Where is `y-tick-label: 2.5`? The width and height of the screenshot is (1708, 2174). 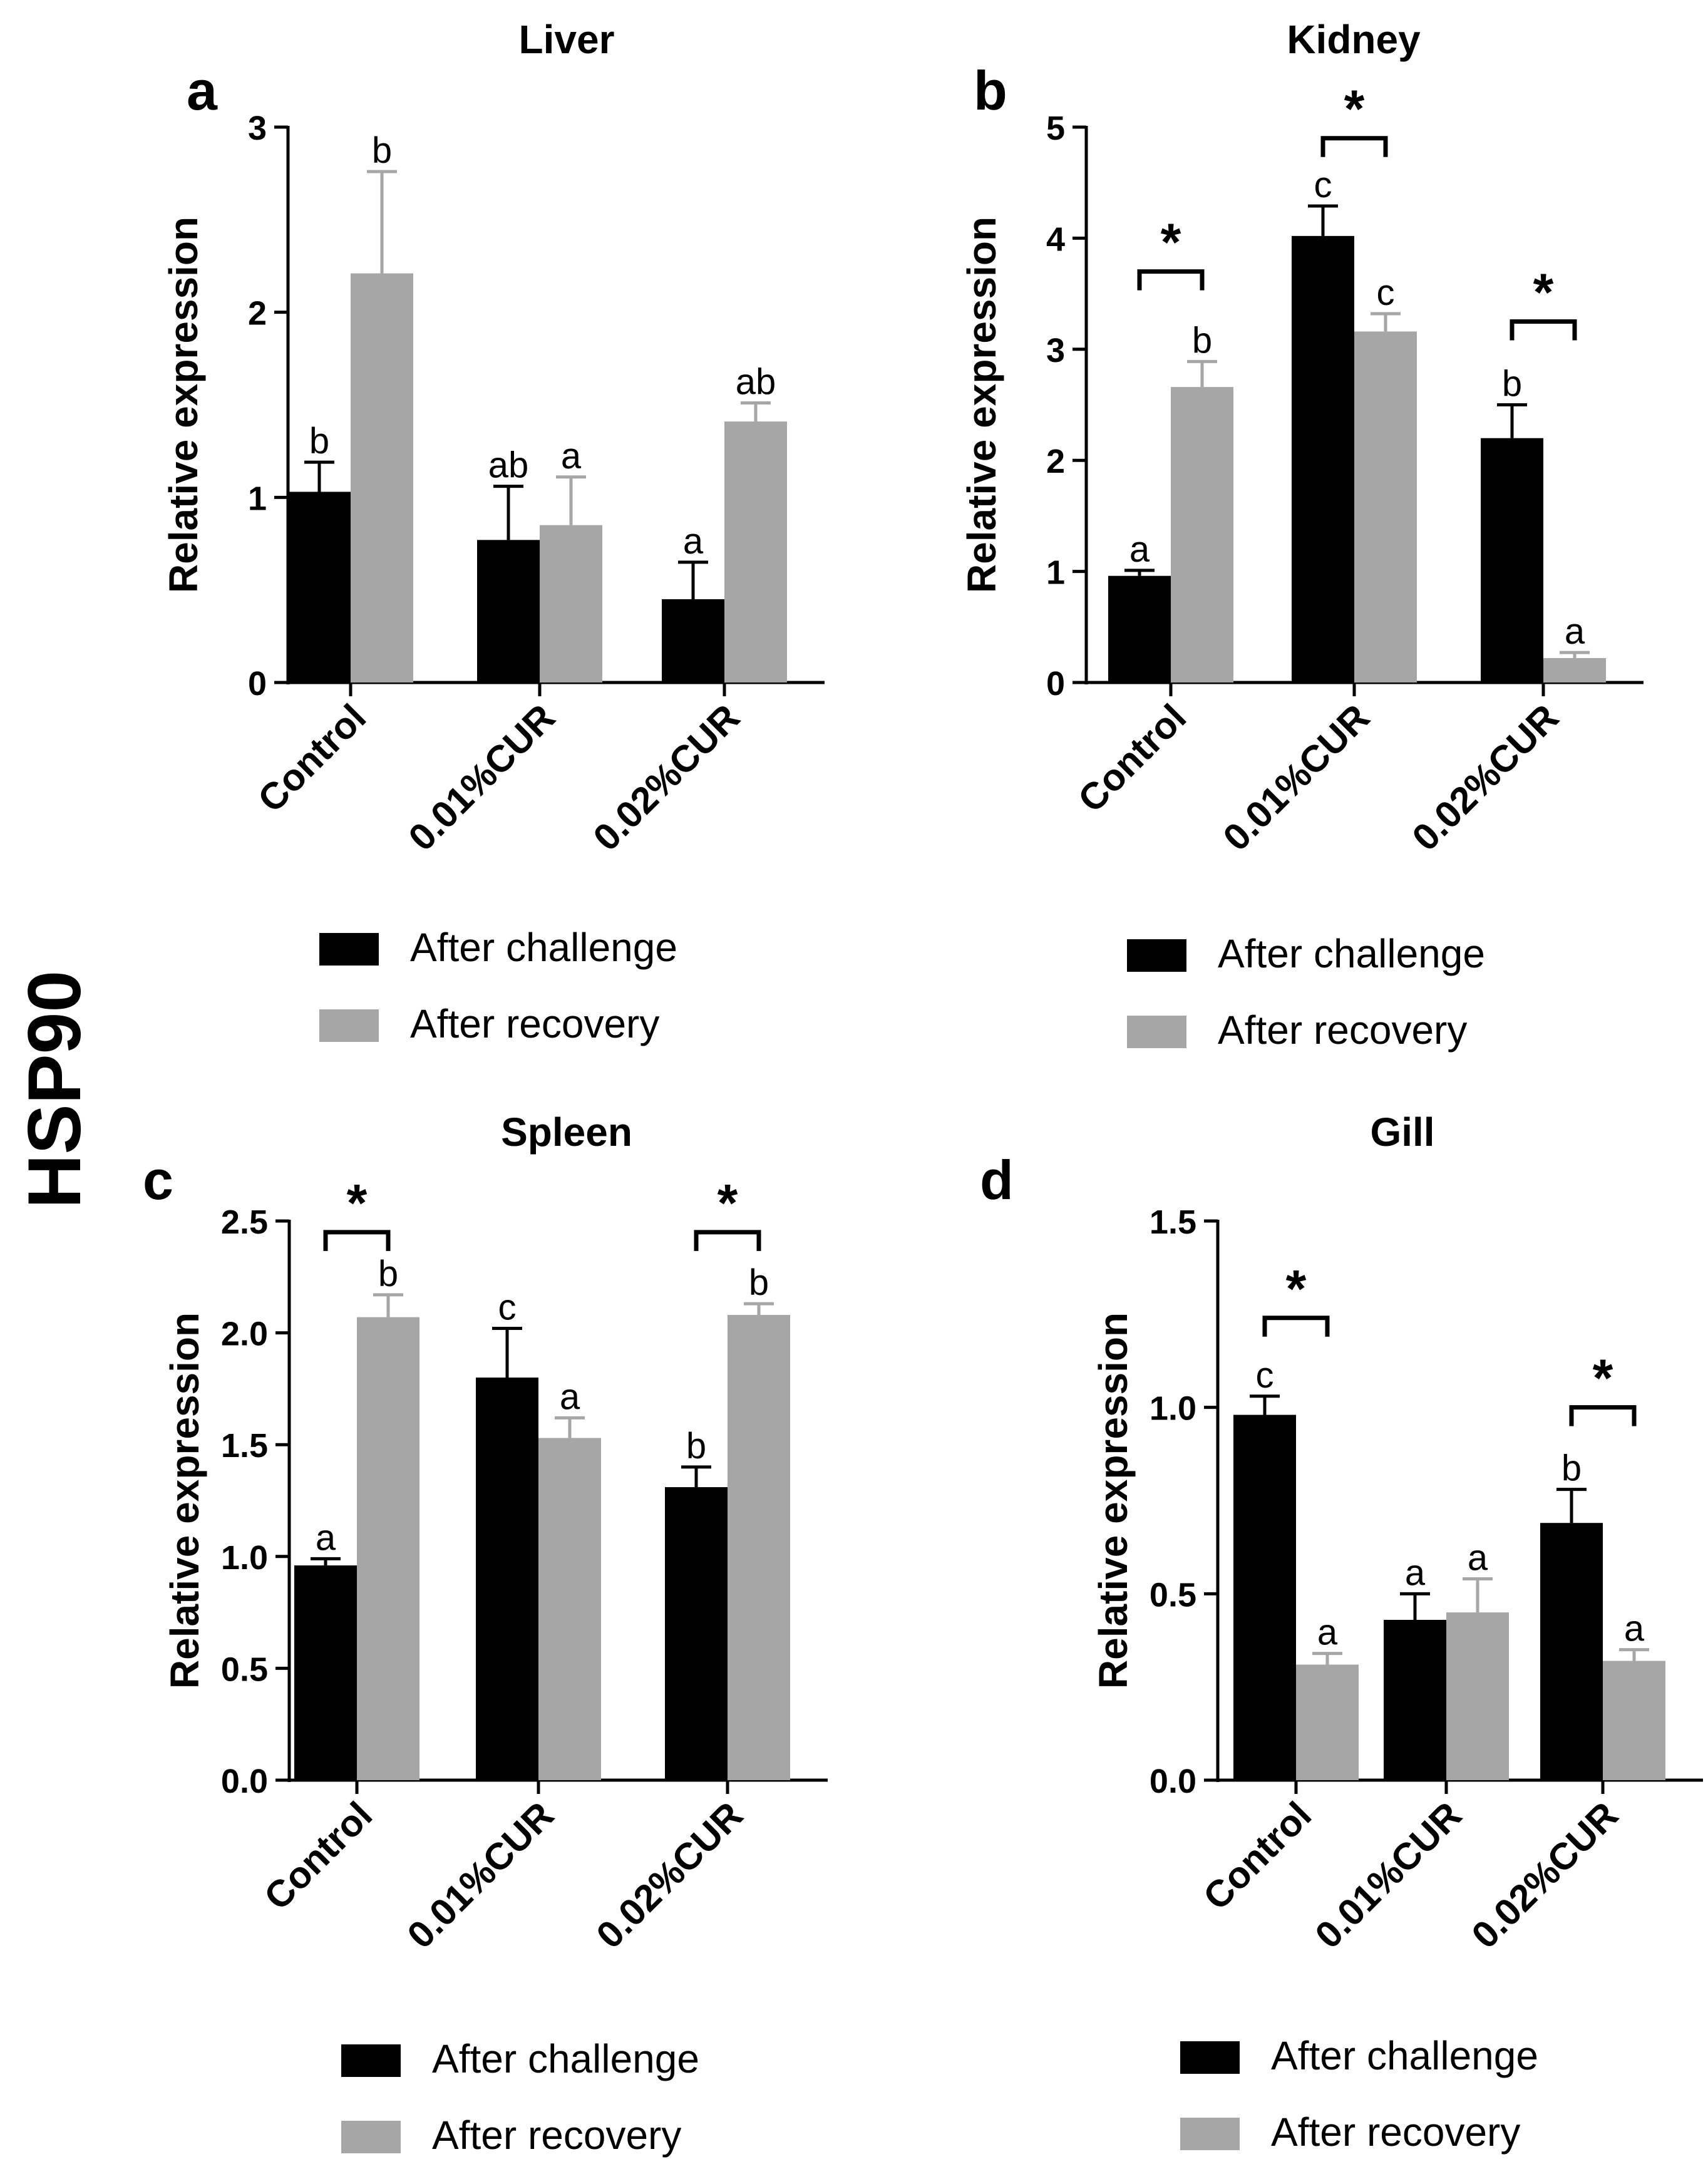 y-tick-label: 2.5 is located at coordinates (244, 1222).